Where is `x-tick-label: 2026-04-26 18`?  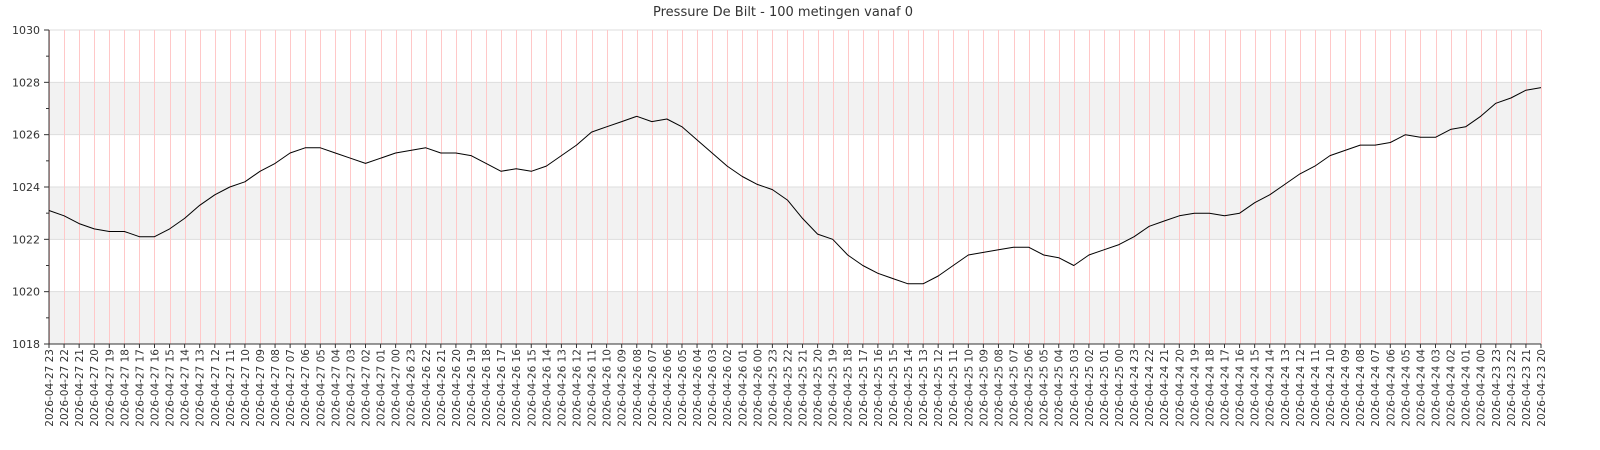 x-tick-label: 2026-04-26 18 is located at coordinates (487, 388).